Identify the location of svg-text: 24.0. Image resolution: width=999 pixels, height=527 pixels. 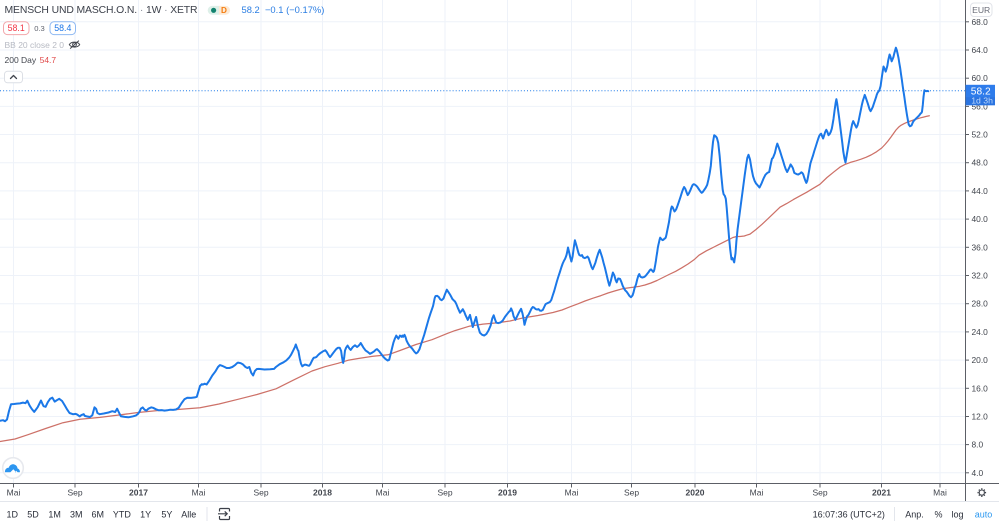
(980, 332).